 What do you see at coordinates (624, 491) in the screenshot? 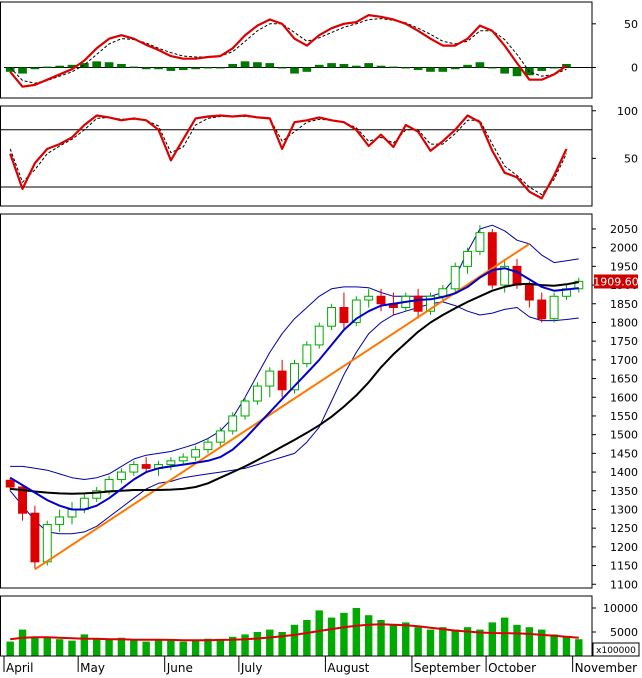
I see `price-tick-label: 1350` at bounding box center [624, 491].